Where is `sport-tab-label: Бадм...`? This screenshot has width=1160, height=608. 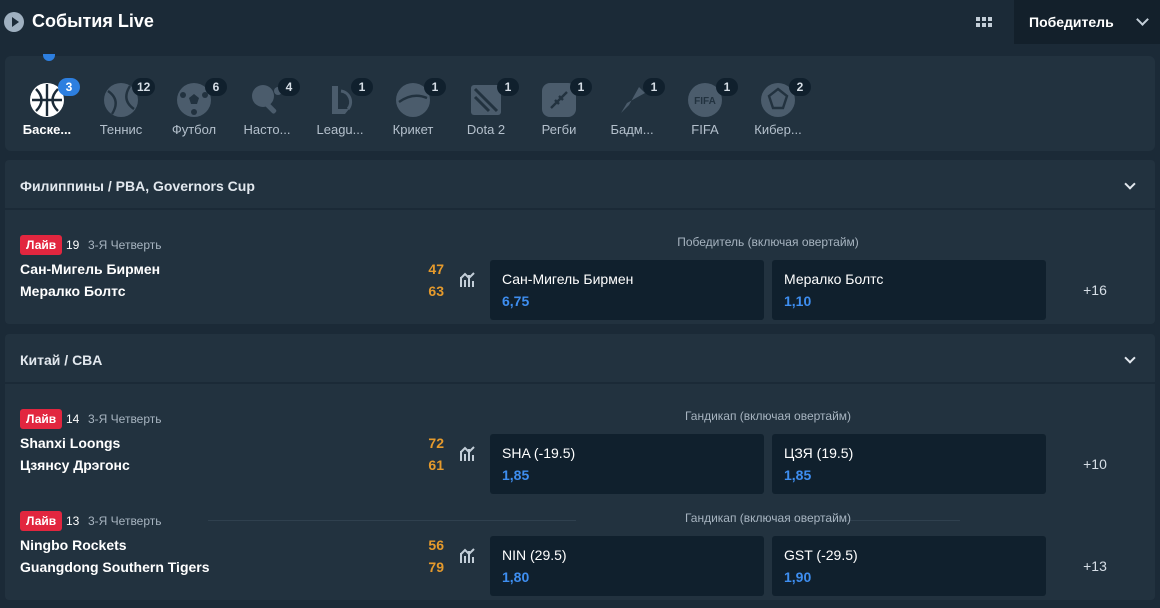
sport-tab-label: Бадм... is located at coordinates (632, 129).